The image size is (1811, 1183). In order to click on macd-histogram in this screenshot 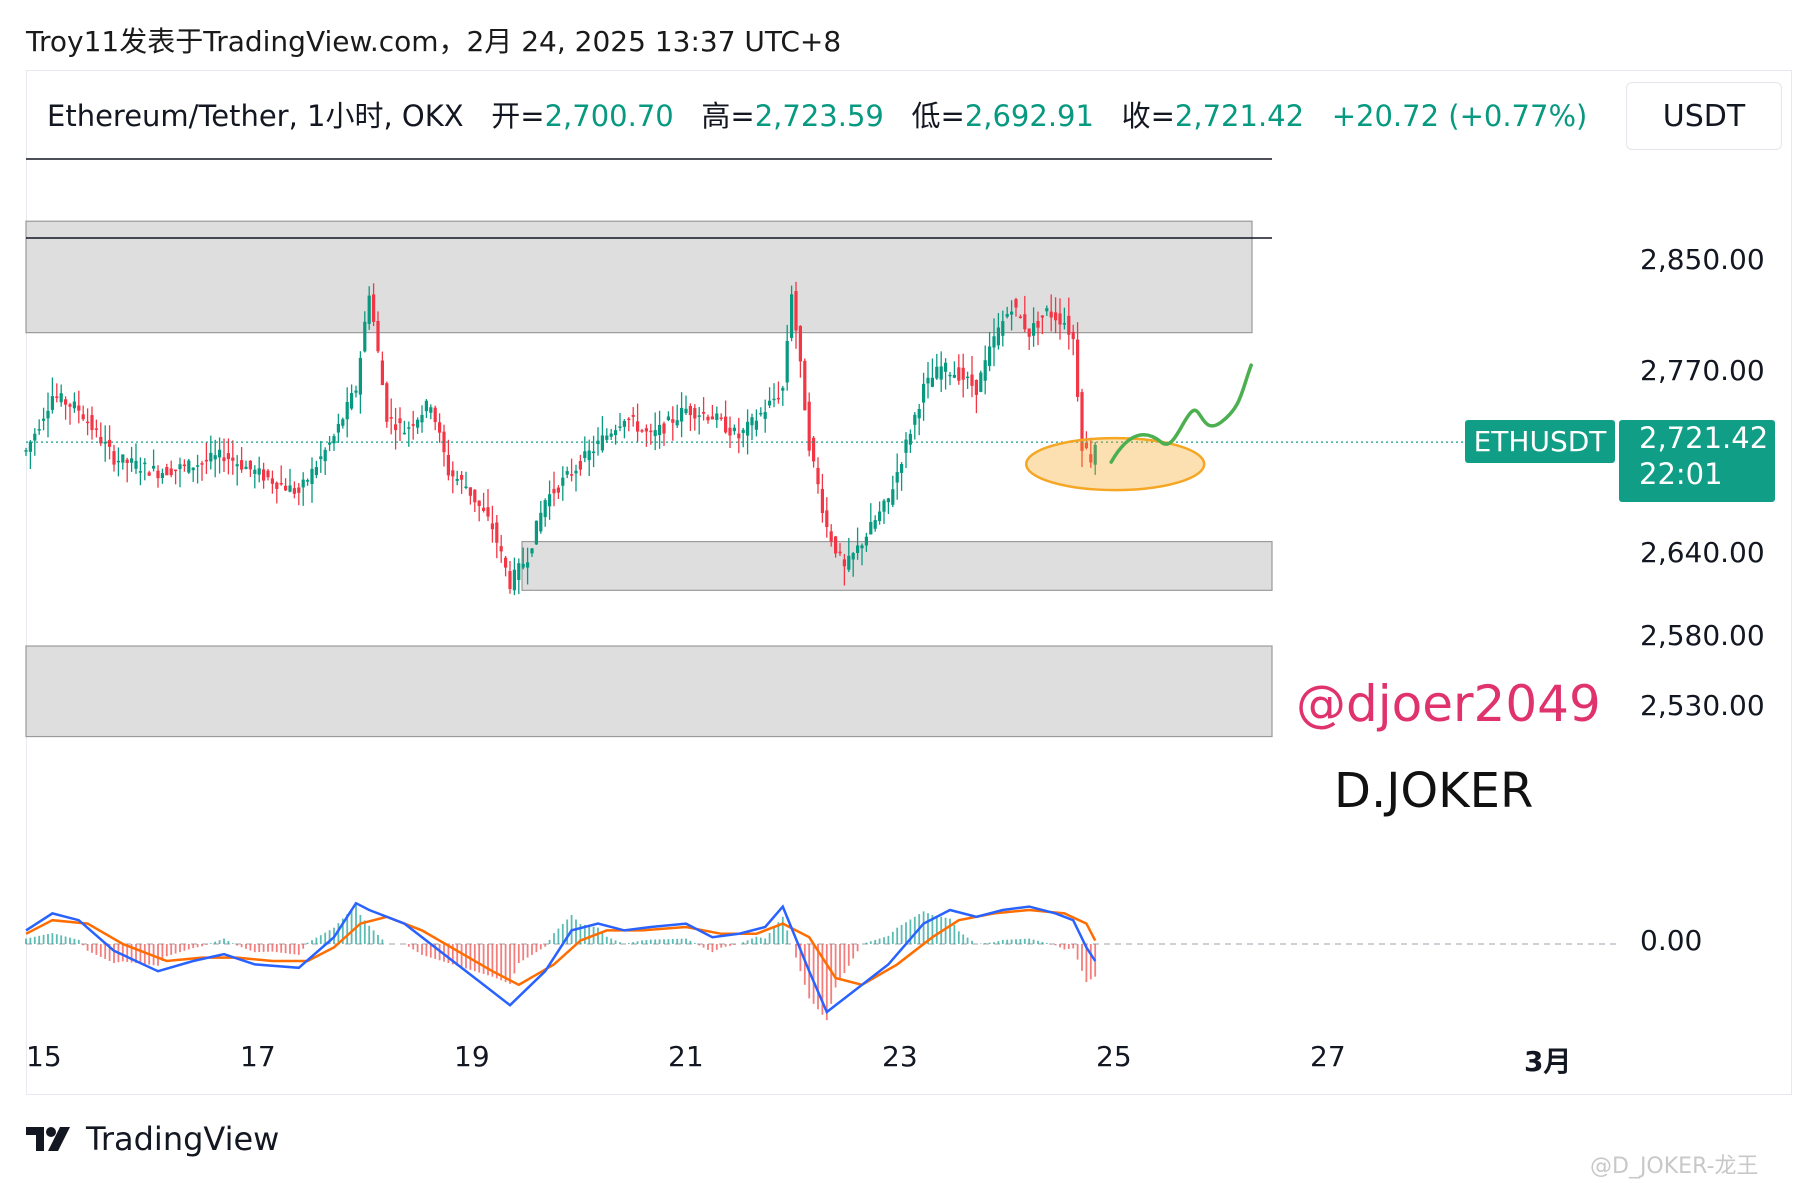, I will do `click(561, 963)`.